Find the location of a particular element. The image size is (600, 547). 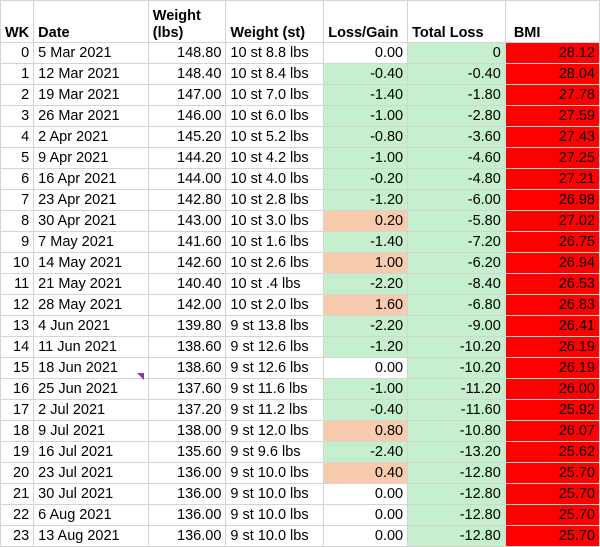

cell-weight-lbs: 137.60 is located at coordinates (187, 389).